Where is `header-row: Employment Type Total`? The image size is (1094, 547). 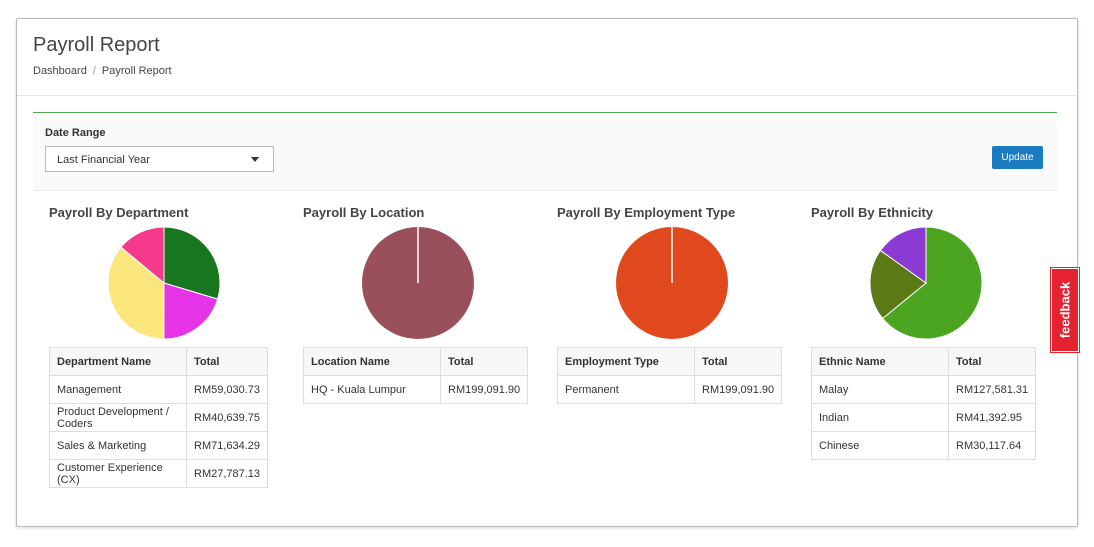
header-row: Employment Type Total is located at coordinates (670, 361).